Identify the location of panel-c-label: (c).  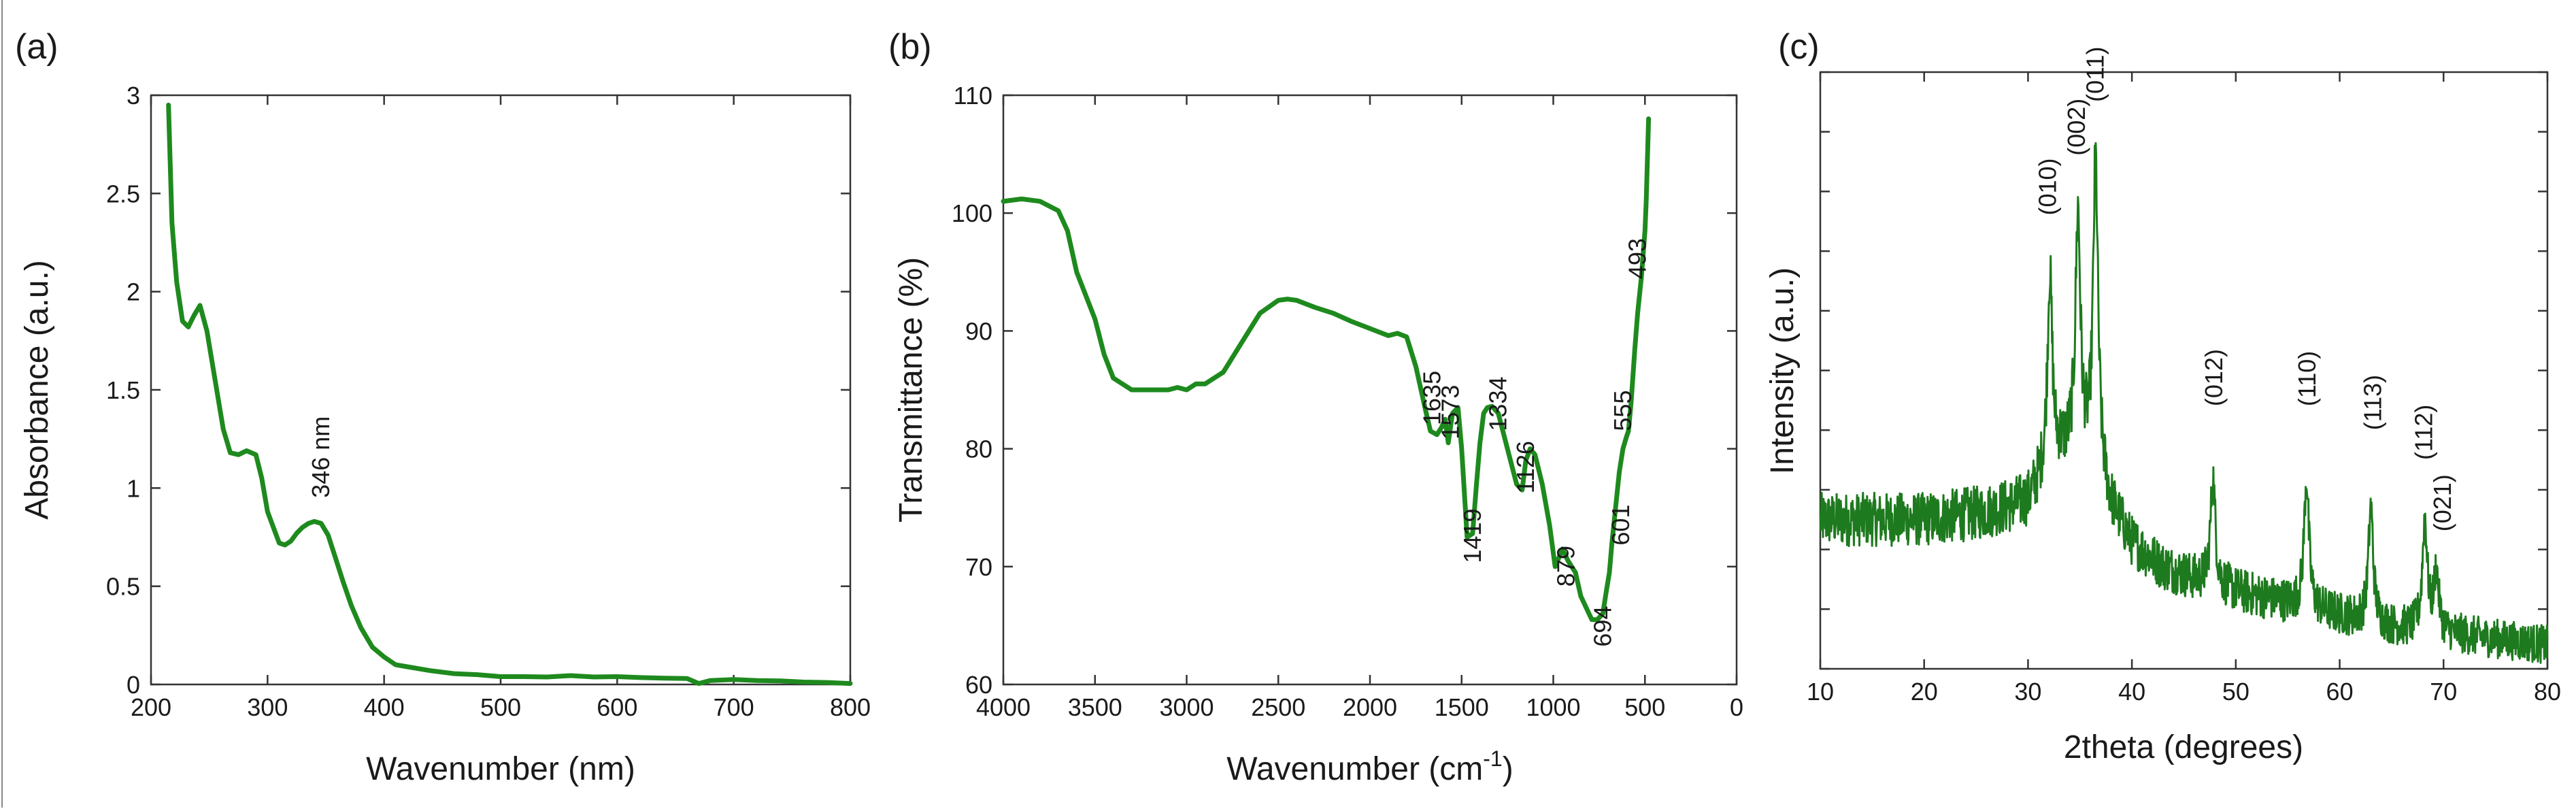
(1799, 47).